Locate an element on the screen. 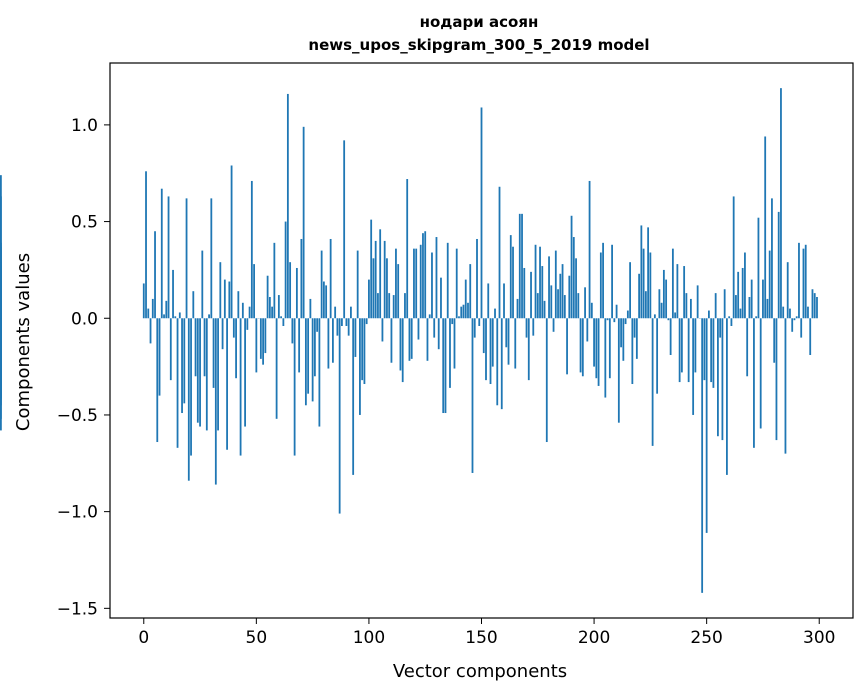 This screenshot has width=867, height=696. y-axis-ticks: −1.5 −1.0 −0.5 0.0 0.5 1.0 is located at coordinates (83, 367).